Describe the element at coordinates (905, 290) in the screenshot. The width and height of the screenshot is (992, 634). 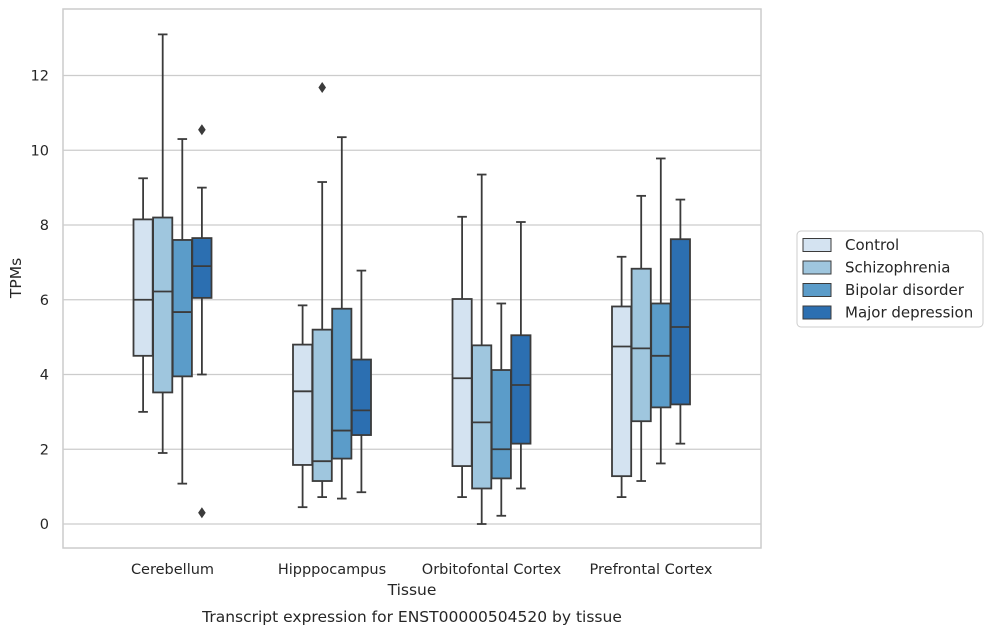
I see `legend-label: Bipolar disorder` at that location.